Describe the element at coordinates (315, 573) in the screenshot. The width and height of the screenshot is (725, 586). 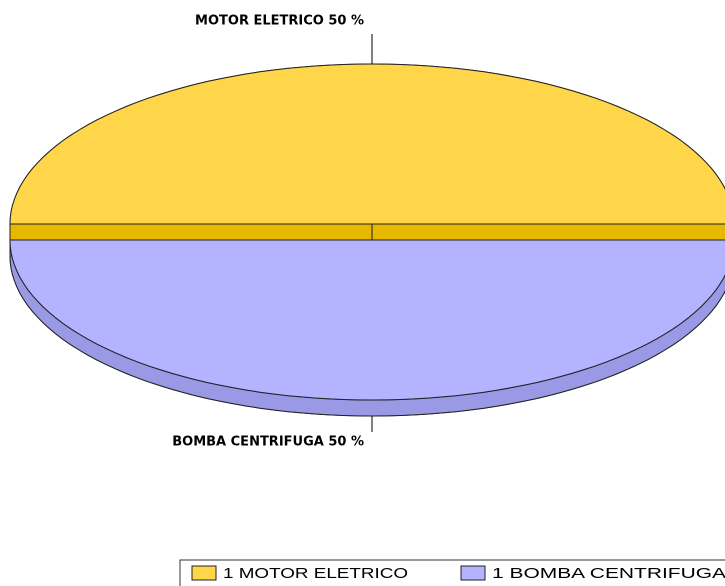
I see `legend-label: 1 MOTOR ELETRICO` at that location.